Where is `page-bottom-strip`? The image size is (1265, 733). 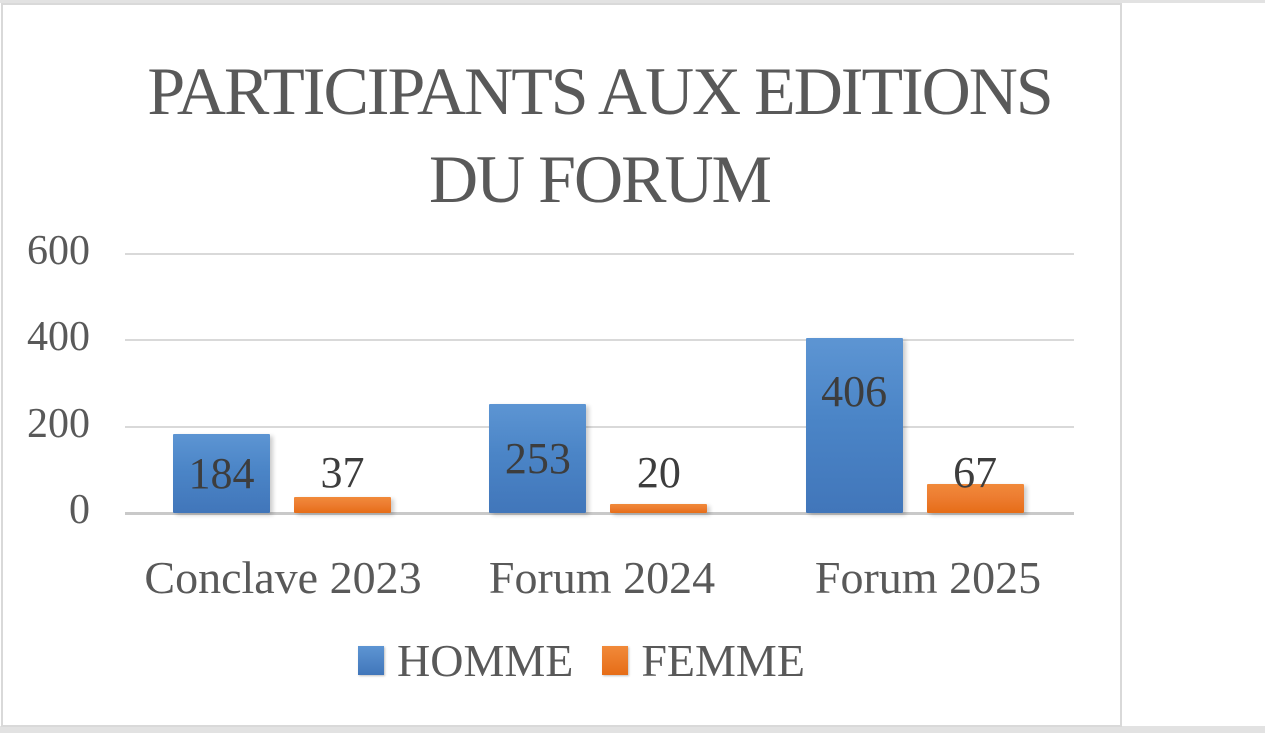 page-bottom-strip is located at coordinates (632, 729).